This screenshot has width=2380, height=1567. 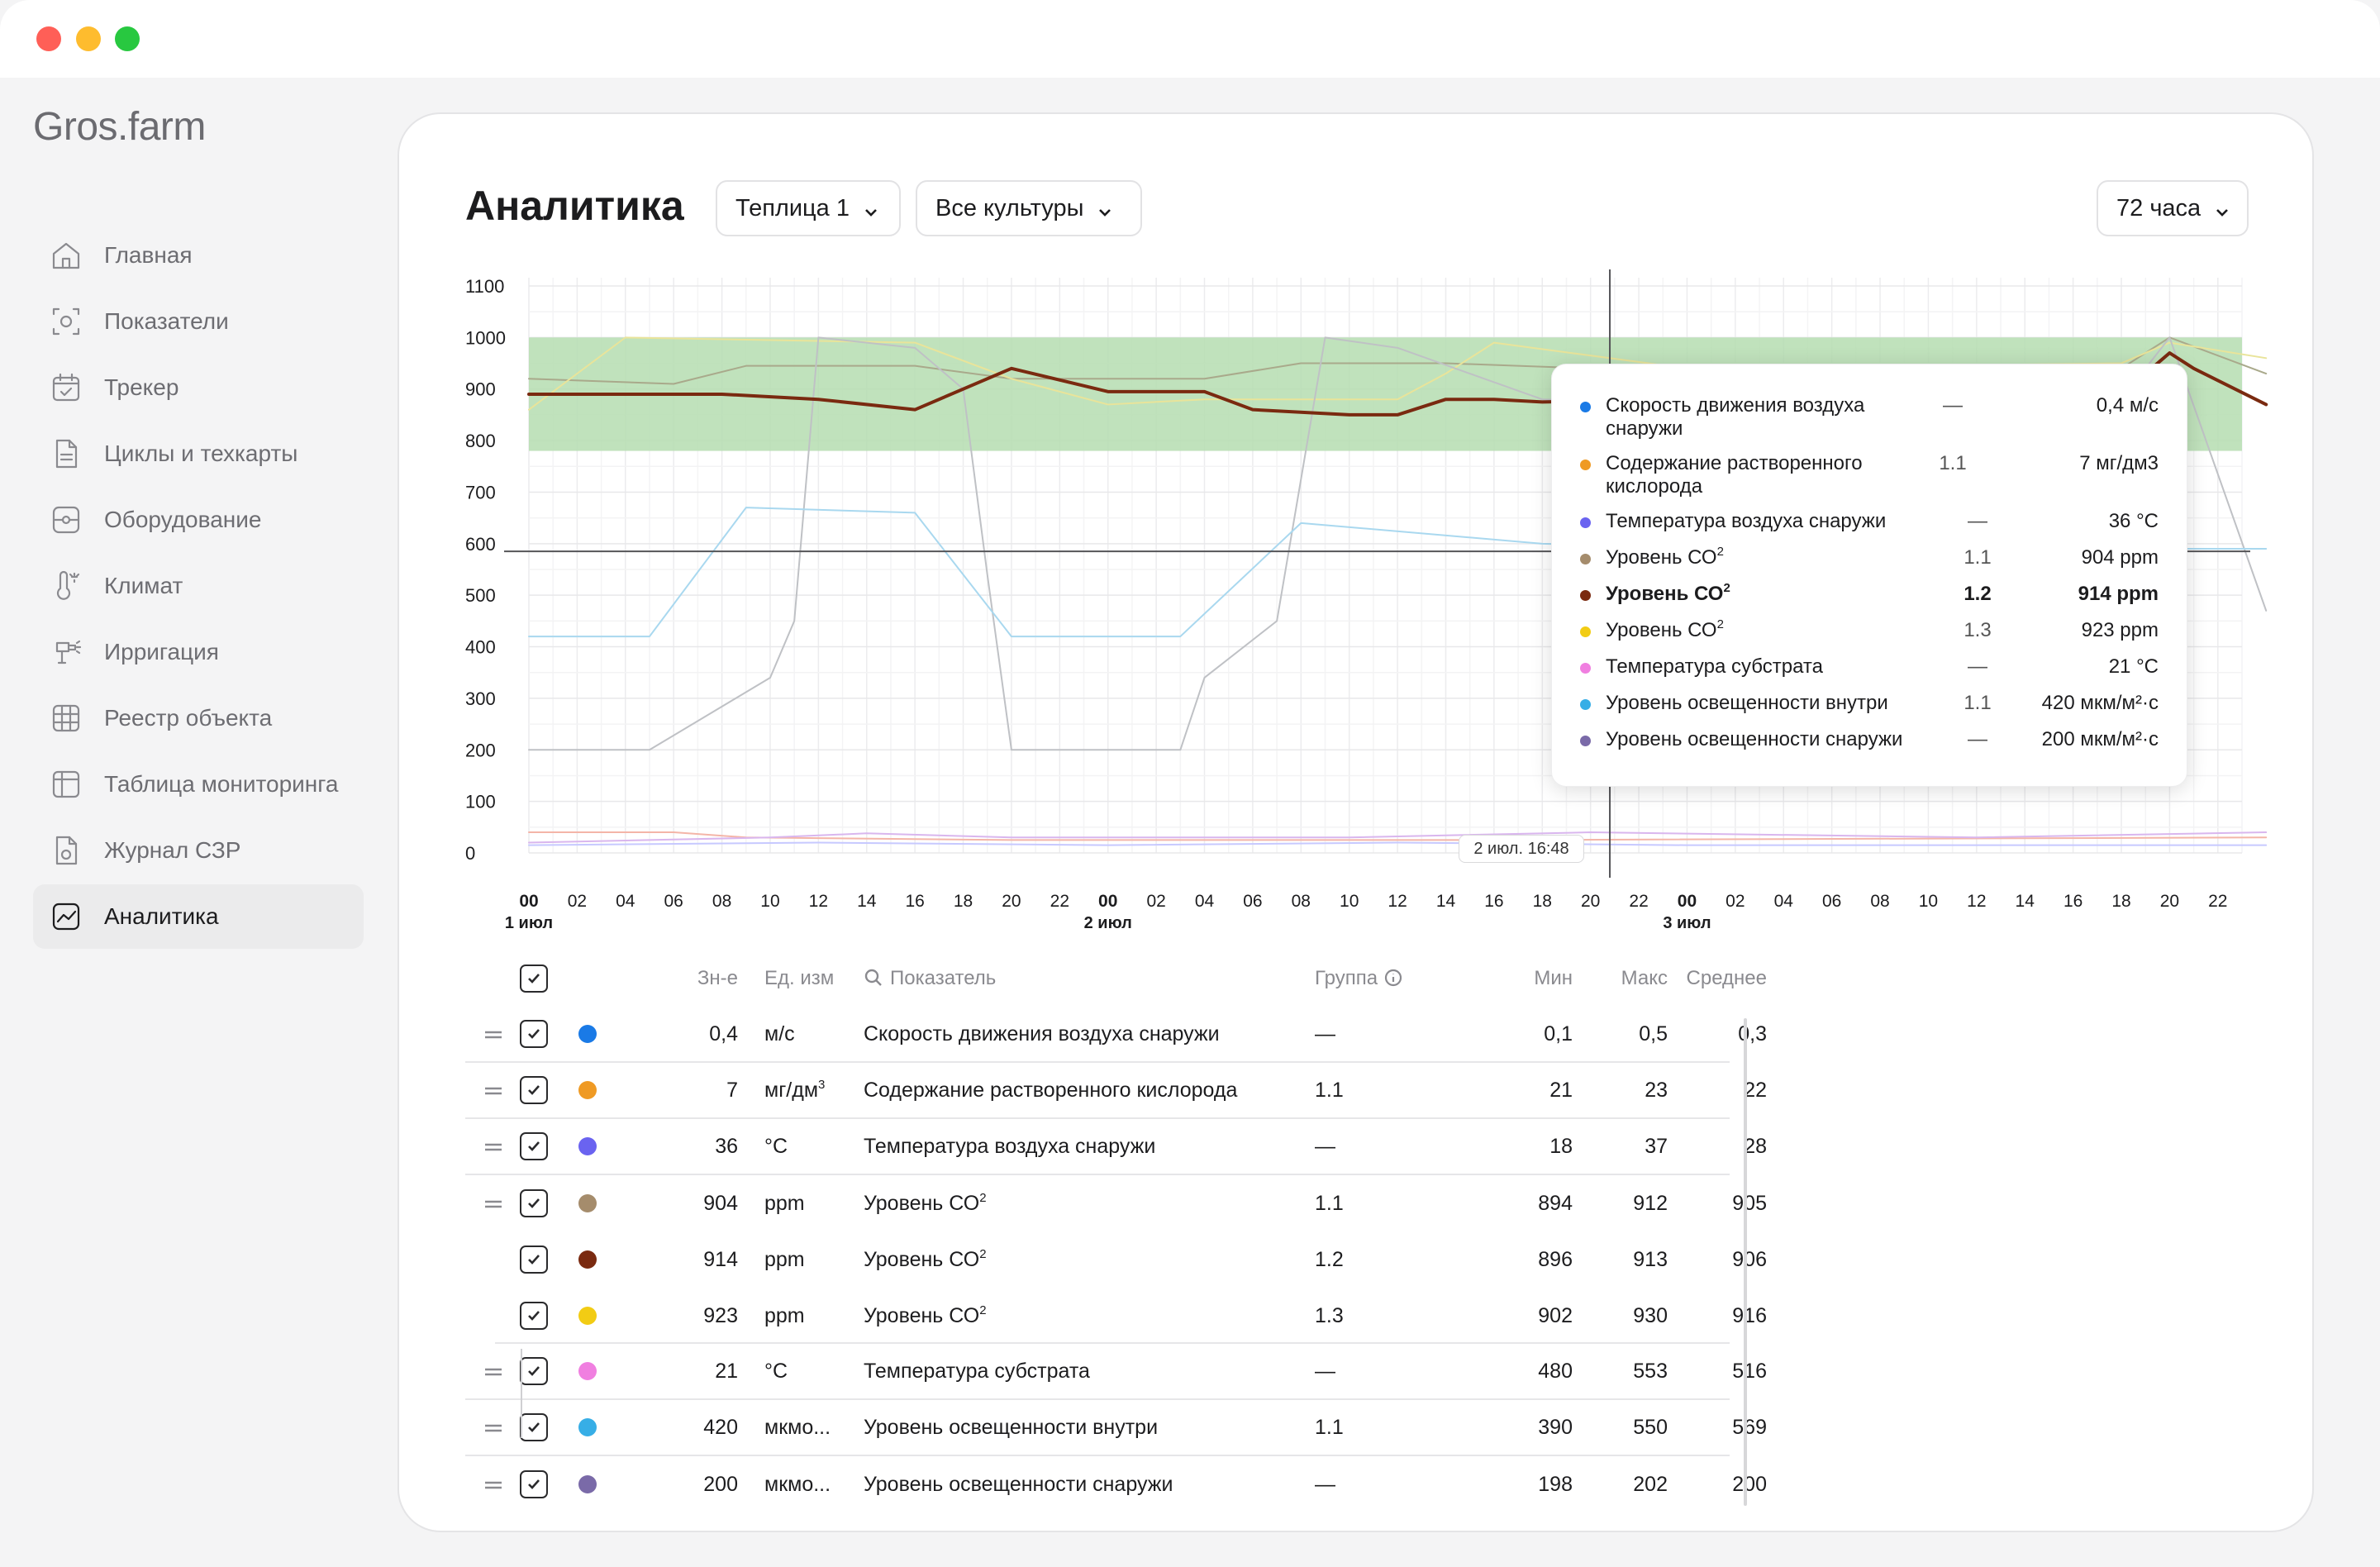 I want to click on tooltip-name: Уровень освещенности внутри, so click(x=1747, y=703).